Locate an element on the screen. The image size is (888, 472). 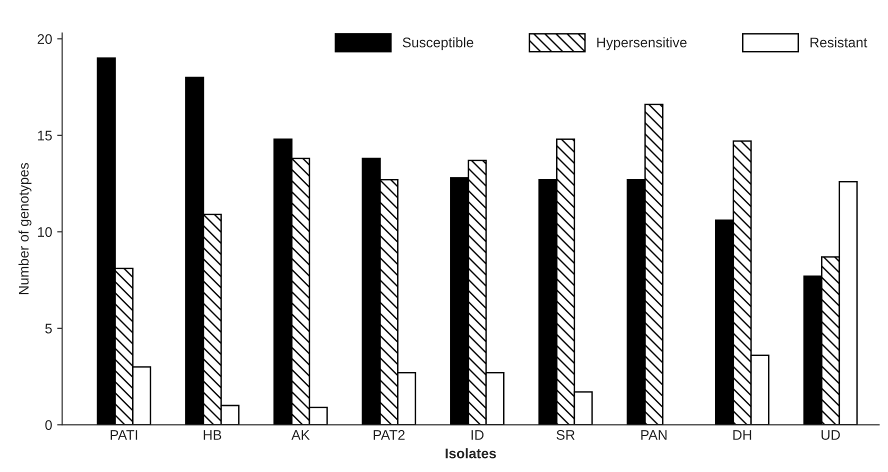
x-axis-title: Isolates is located at coordinates (471, 453).